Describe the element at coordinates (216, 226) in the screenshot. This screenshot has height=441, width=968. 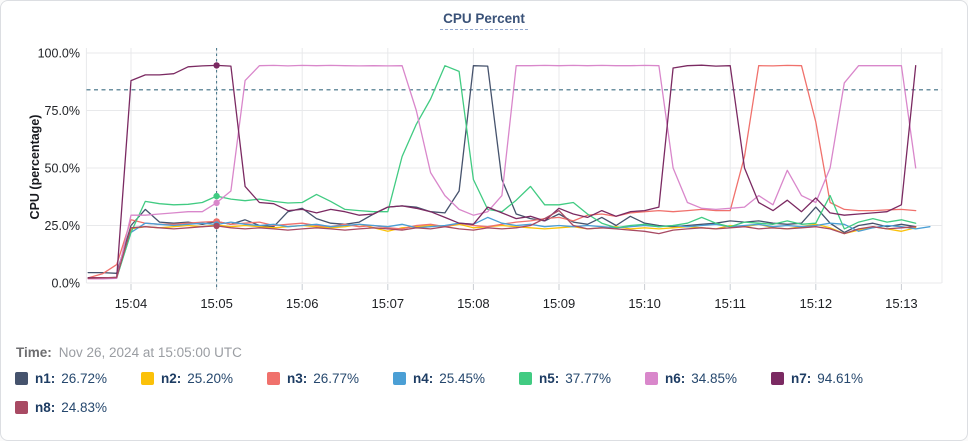
I see `hover-dot-n8` at that location.